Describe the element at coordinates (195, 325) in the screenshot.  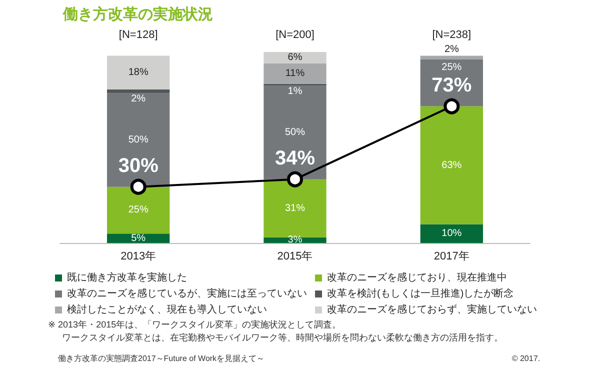
I see `text: ※ 2013年・2015年は、「ワークスタイル変革」の実施状況として調査。` at that location.